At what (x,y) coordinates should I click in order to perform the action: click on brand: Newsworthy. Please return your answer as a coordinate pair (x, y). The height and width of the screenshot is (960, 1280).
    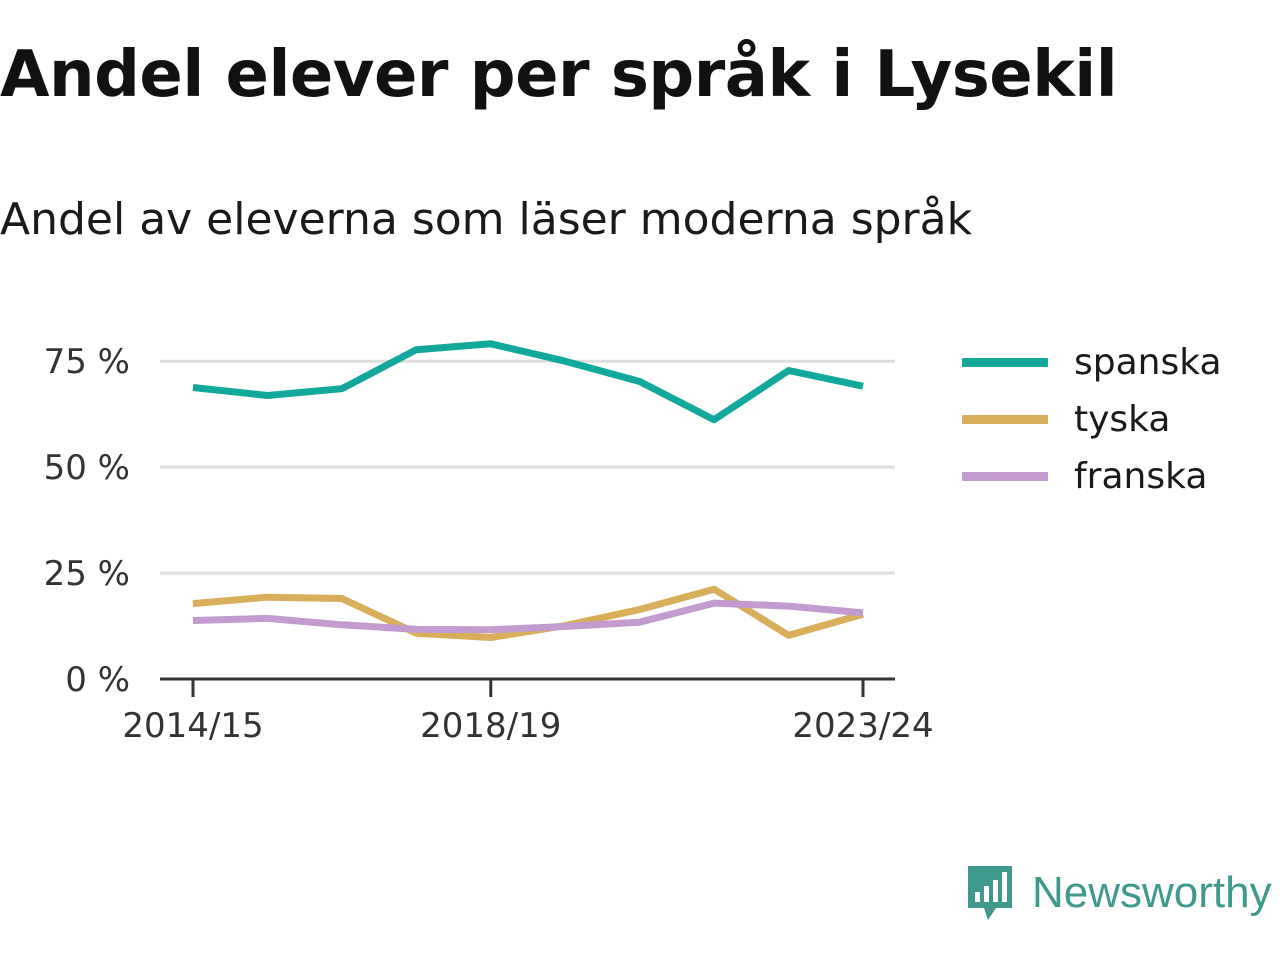
    Looking at the image, I should click on (1118, 893).